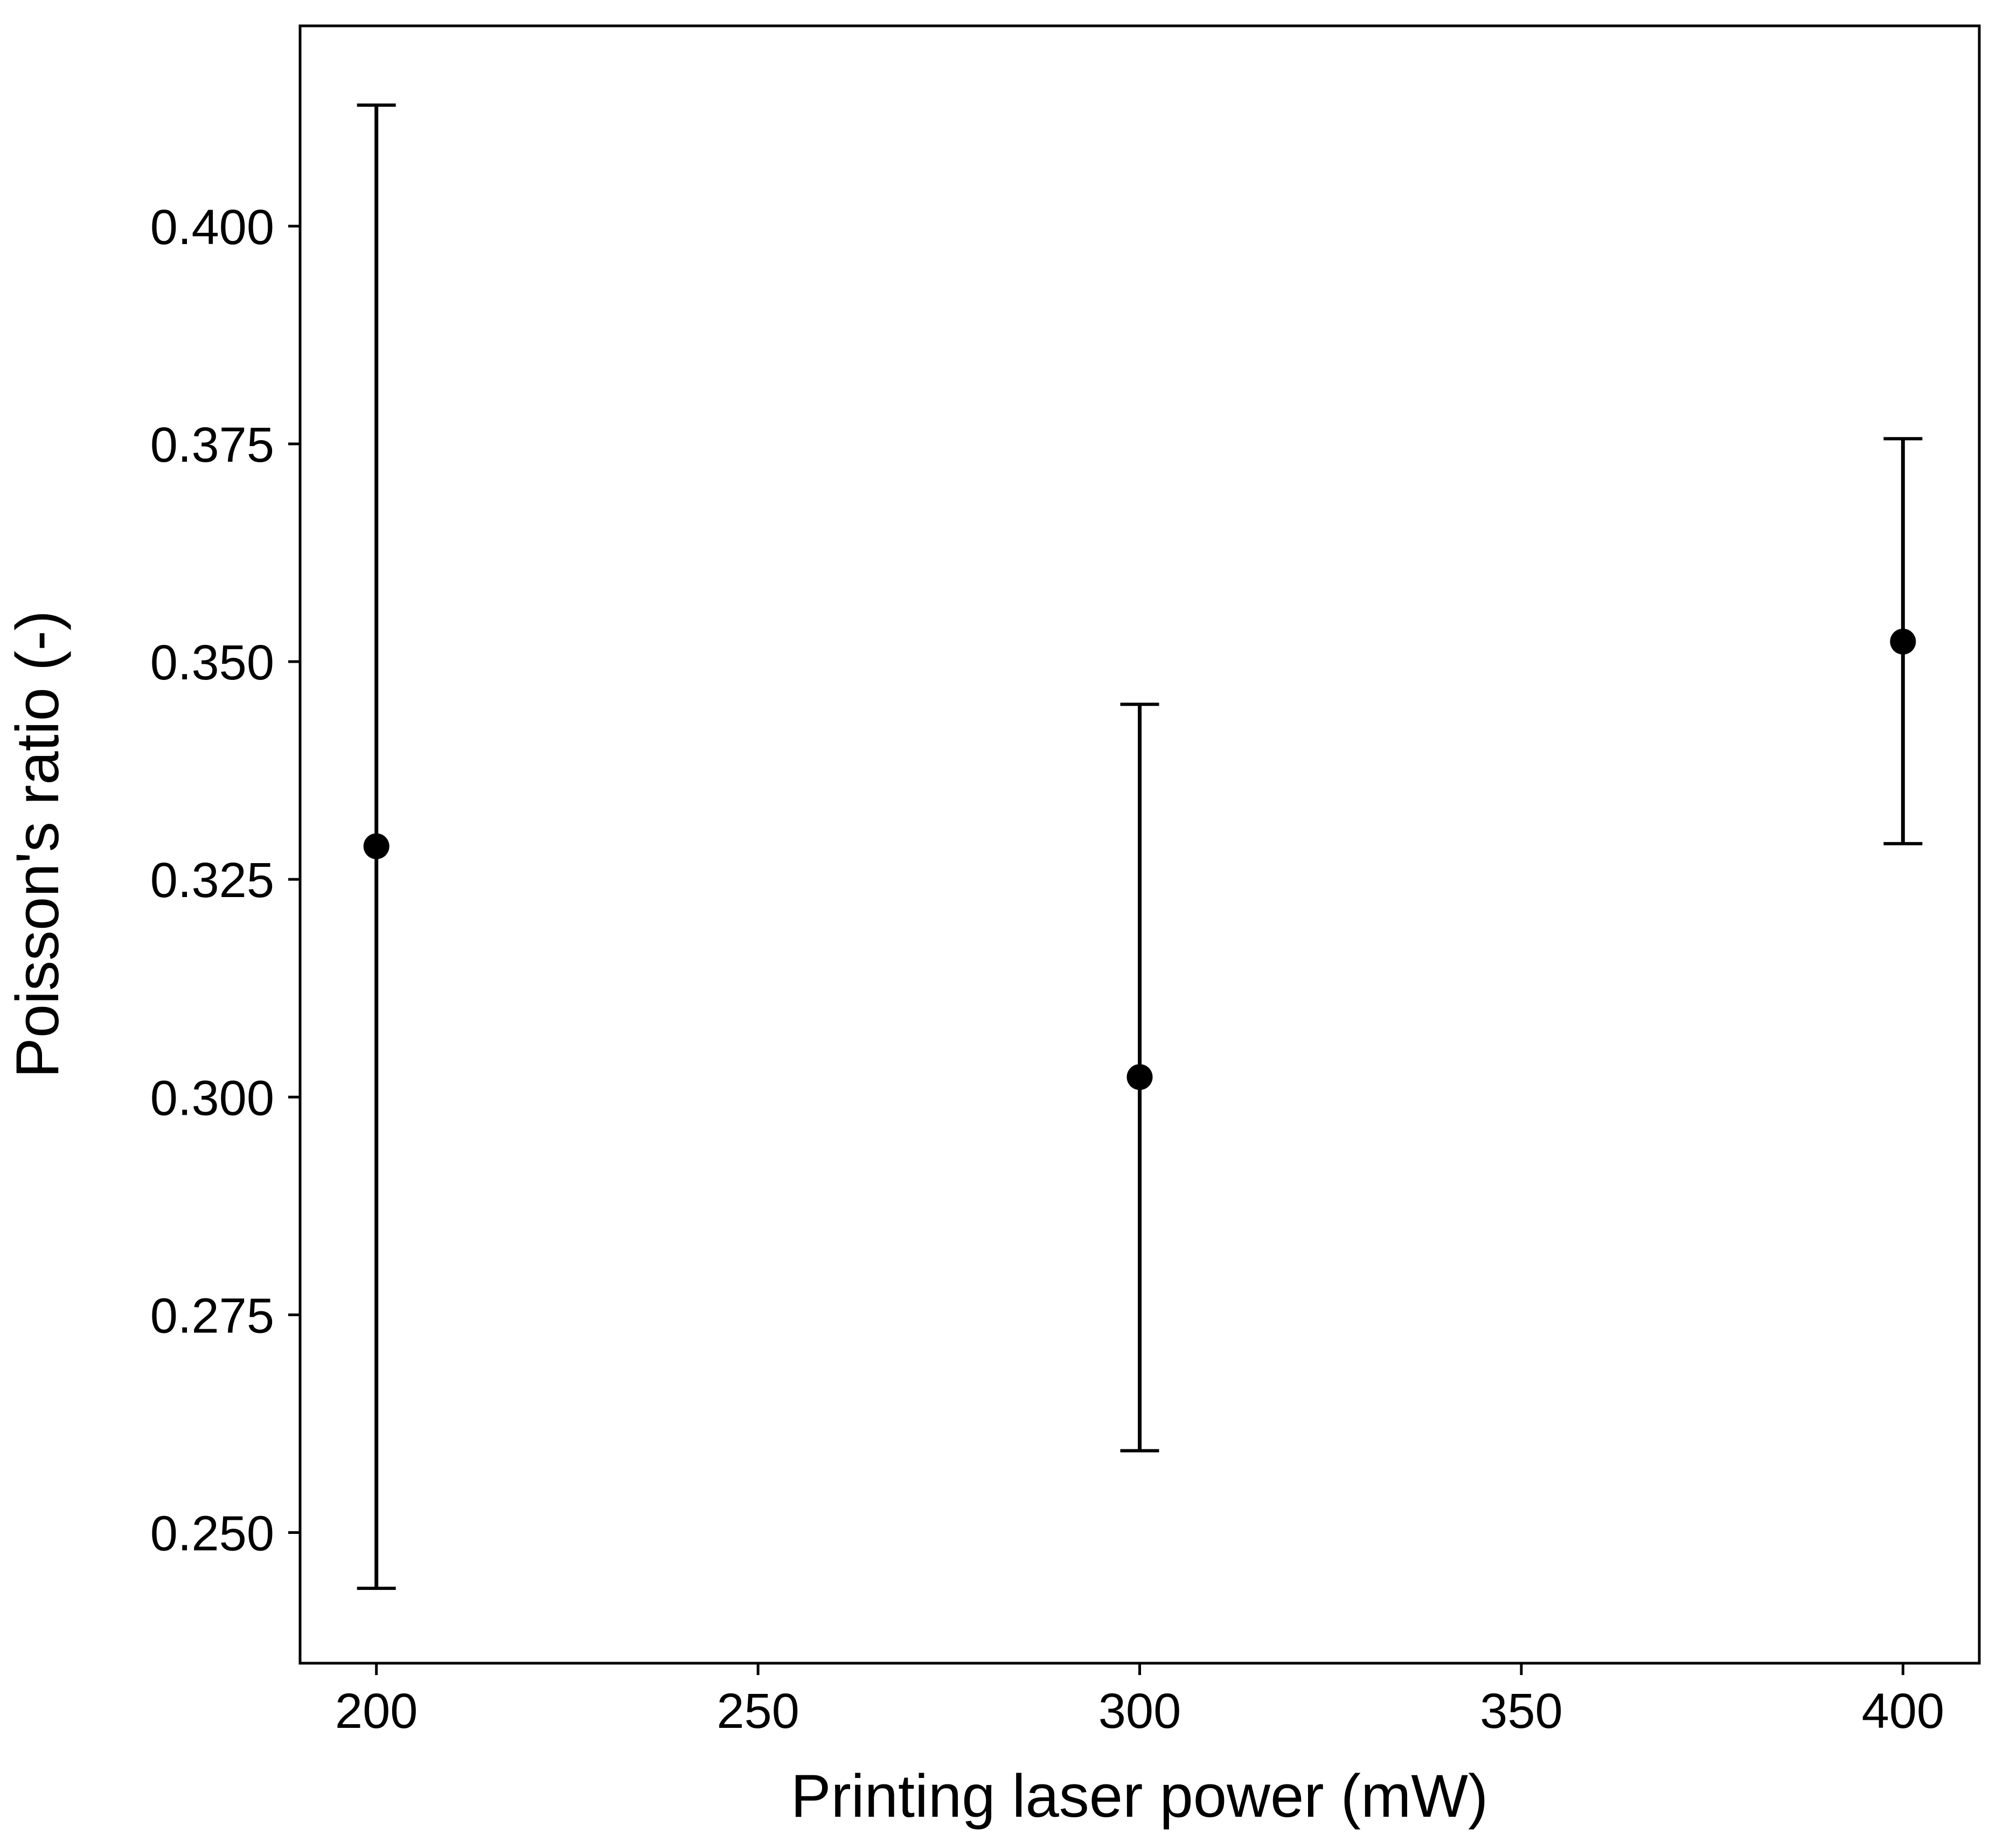 The height and width of the screenshot is (1848, 1996). What do you see at coordinates (212, 1533) in the screenshot?
I see `y-tick-label: 0.250` at bounding box center [212, 1533].